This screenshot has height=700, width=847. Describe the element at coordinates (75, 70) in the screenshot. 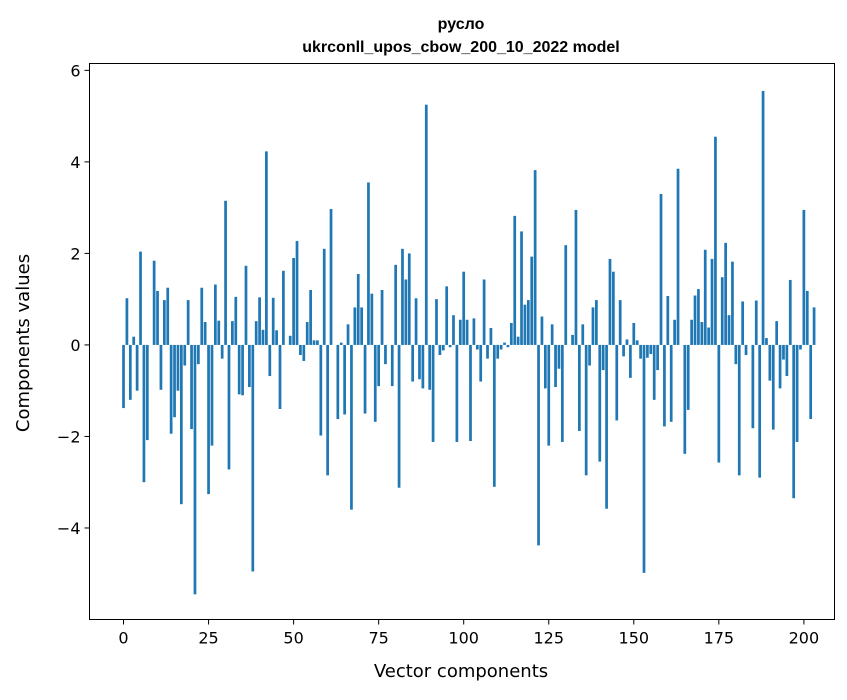

I see `y-tick-label: 6` at that location.